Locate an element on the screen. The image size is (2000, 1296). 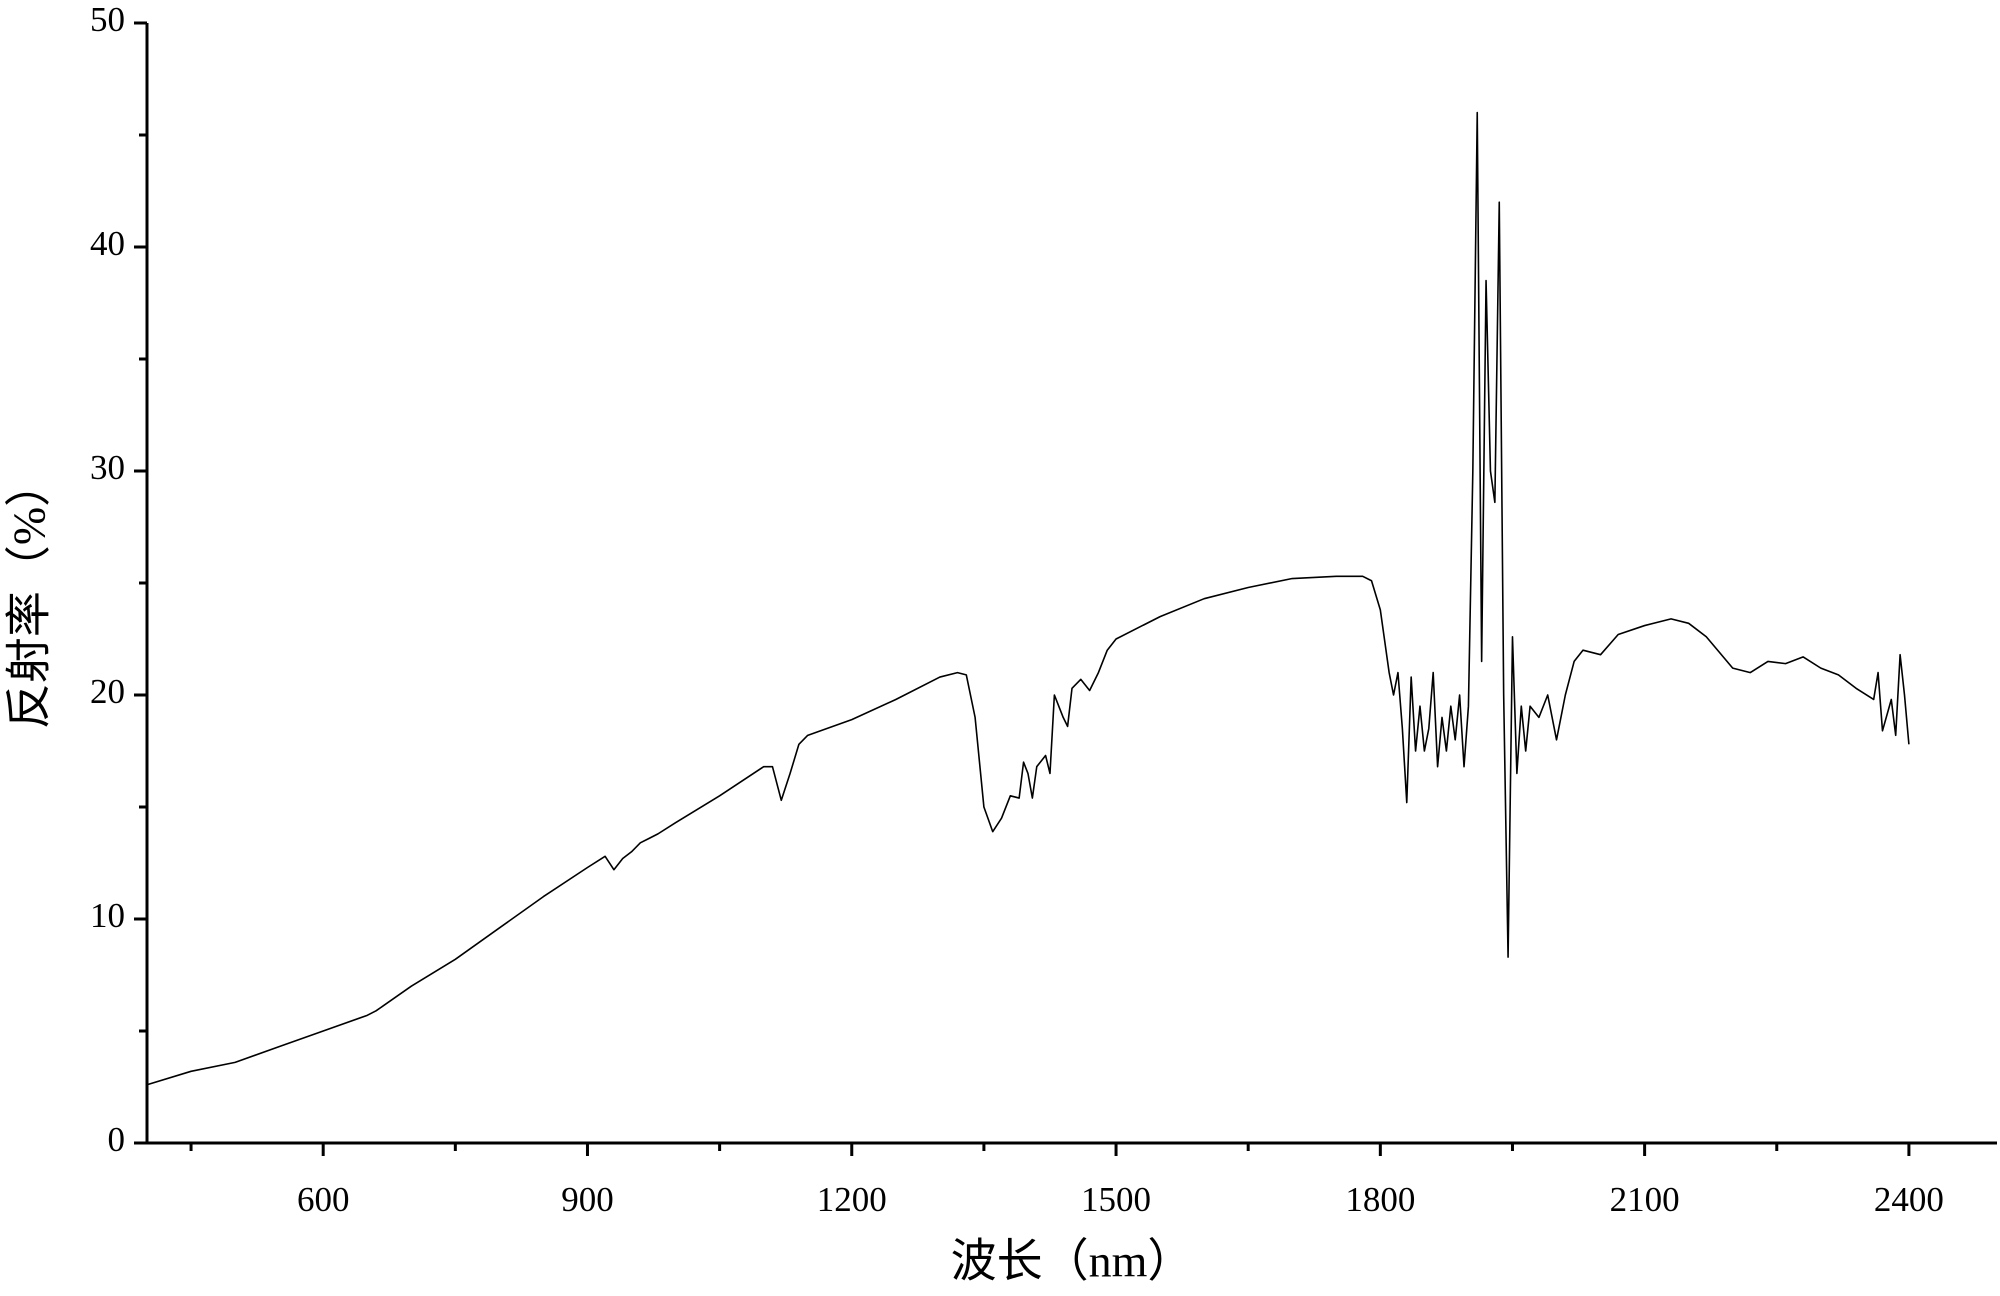
x-tick-label: 2100 is located at coordinates (1645, 1199).